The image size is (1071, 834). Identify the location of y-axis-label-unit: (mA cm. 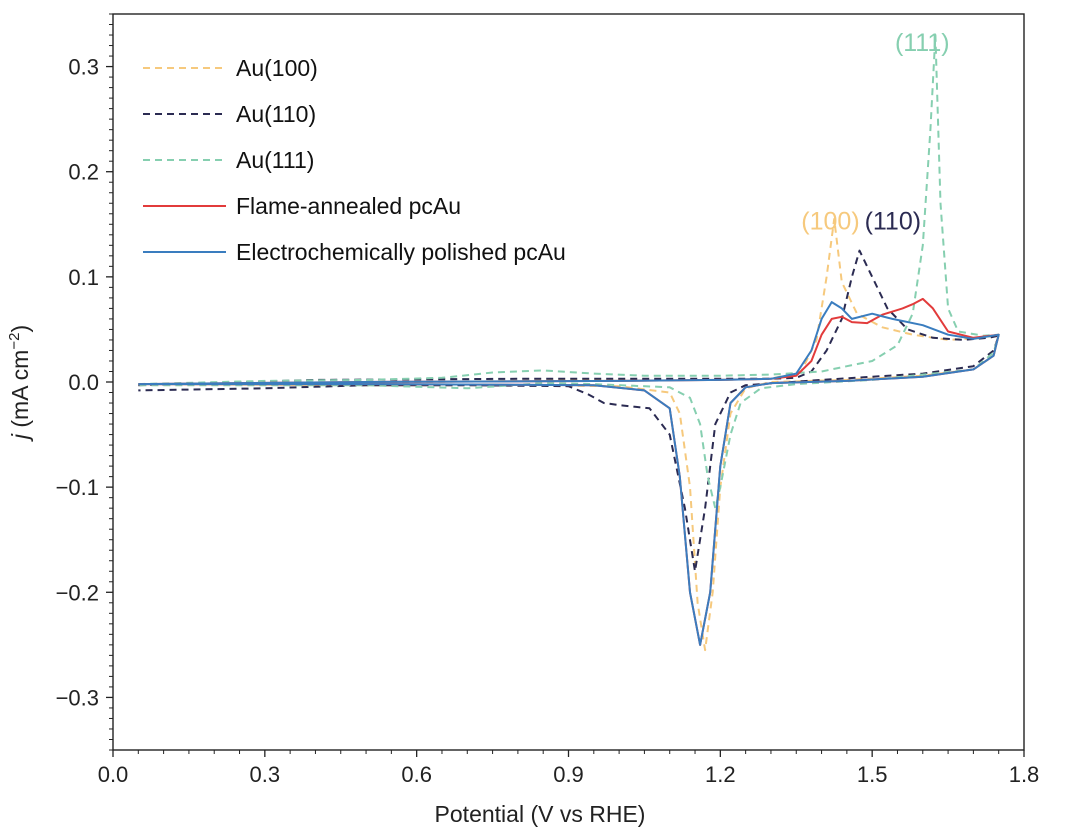
(20, 392).